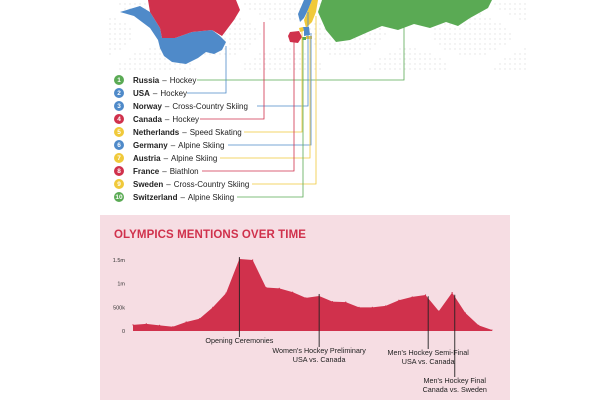 The width and height of the screenshot is (610, 400). What do you see at coordinates (319, 350) in the screenshot?
I see `annotation-label: Women's Hockey Preliminary` at bounding box center [319, 350].